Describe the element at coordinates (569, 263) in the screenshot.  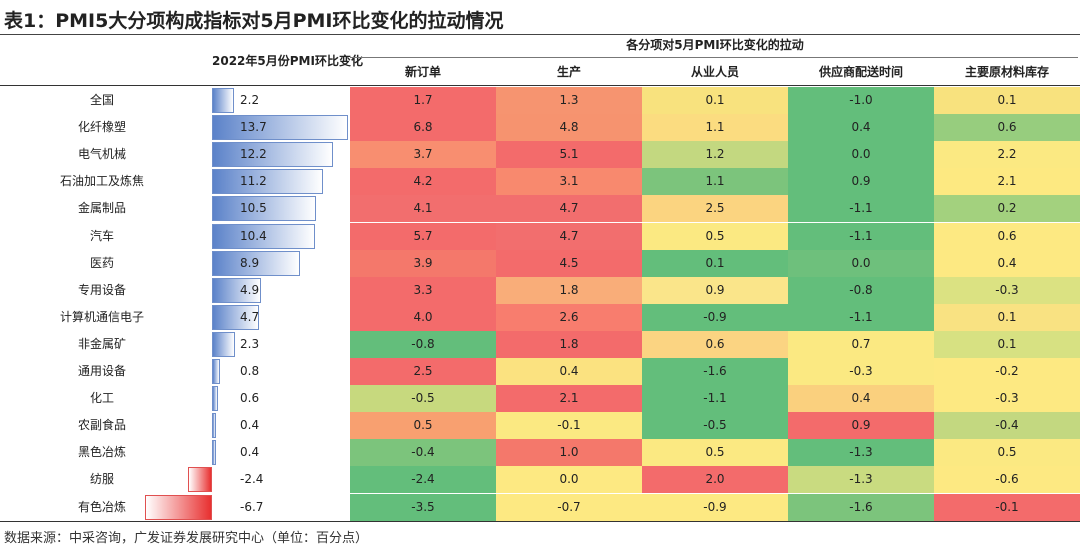
I see `cell-production: 4.5` at that location.